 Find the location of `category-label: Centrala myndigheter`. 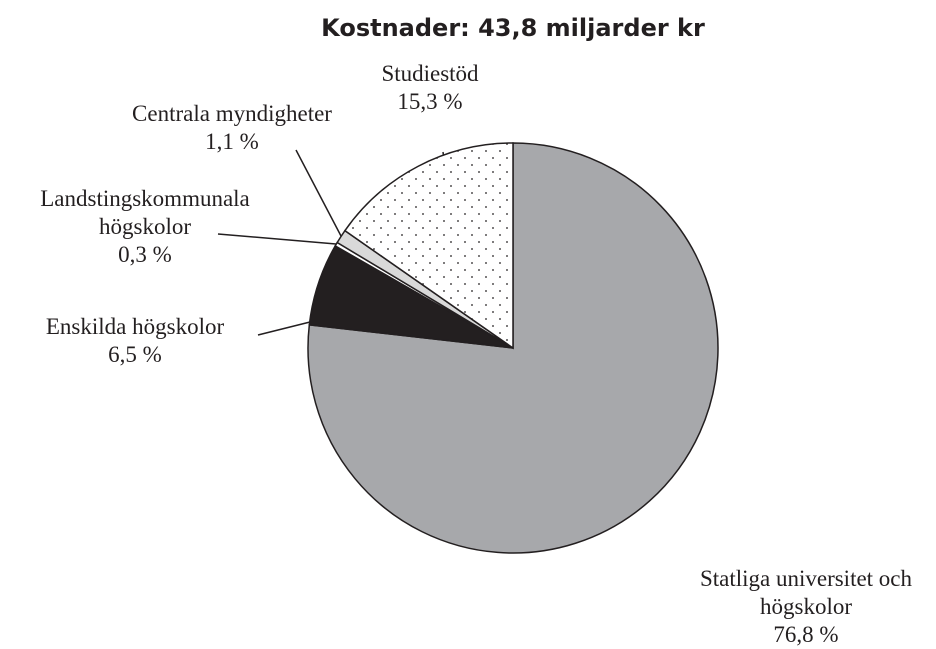

category-label: Centrala myndigheter is located at coordinates (232, 113).